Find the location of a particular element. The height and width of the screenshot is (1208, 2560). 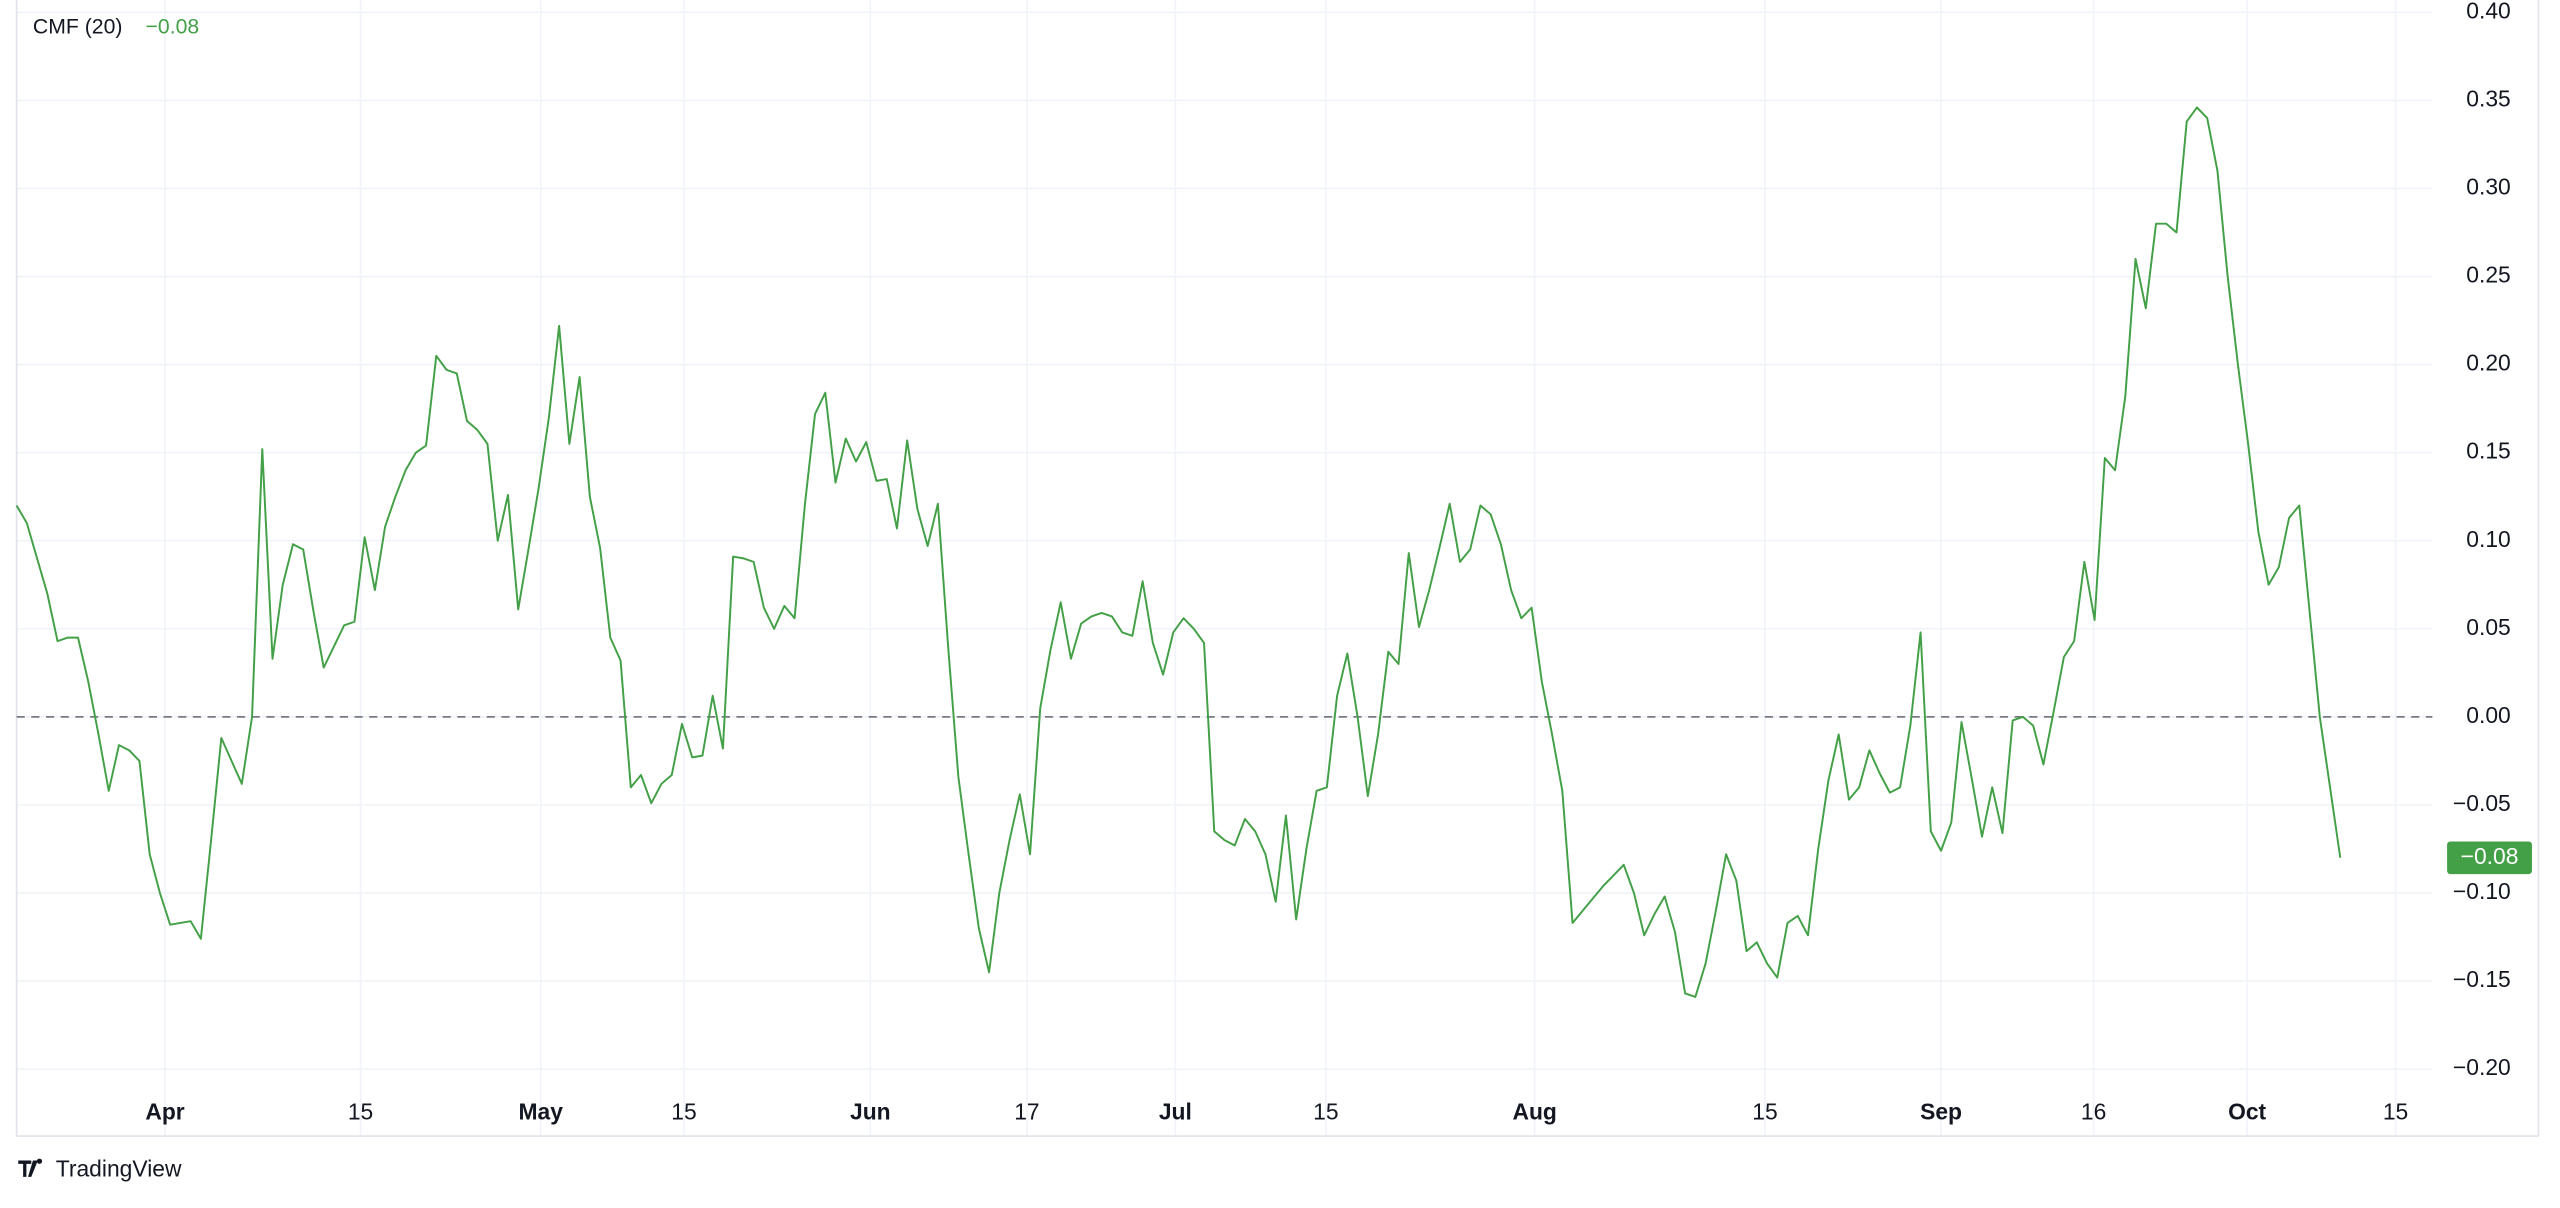

x-tick-label: Aug is located at coordinates (1534, 1111).